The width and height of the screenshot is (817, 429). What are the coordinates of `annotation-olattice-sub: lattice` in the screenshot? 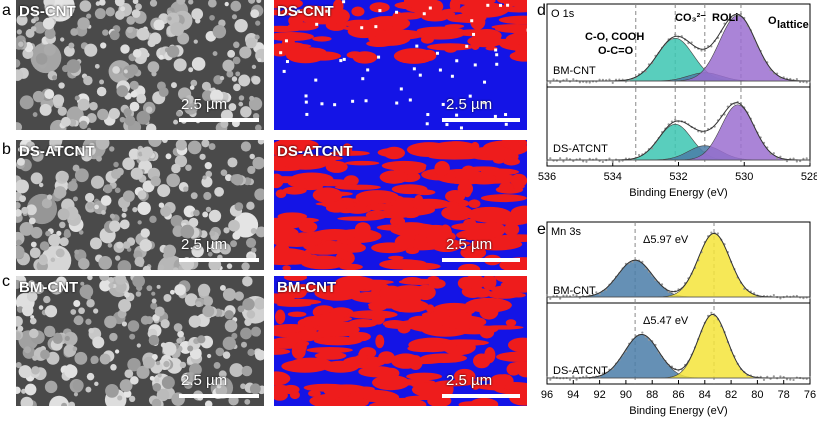 It's located at (793, 25).